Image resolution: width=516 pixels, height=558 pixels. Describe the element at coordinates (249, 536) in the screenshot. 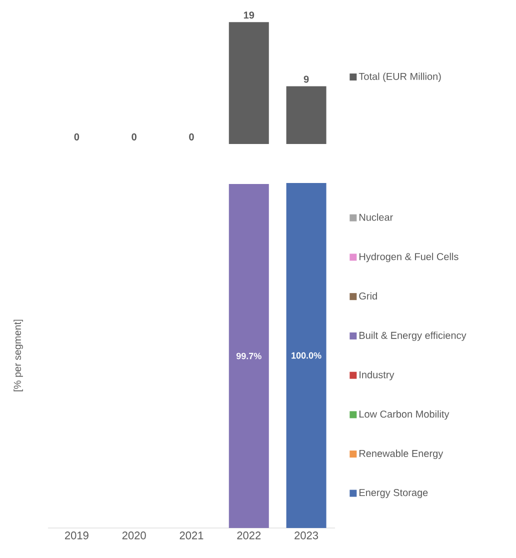

I see `x-tick-label: 2022` at that location.